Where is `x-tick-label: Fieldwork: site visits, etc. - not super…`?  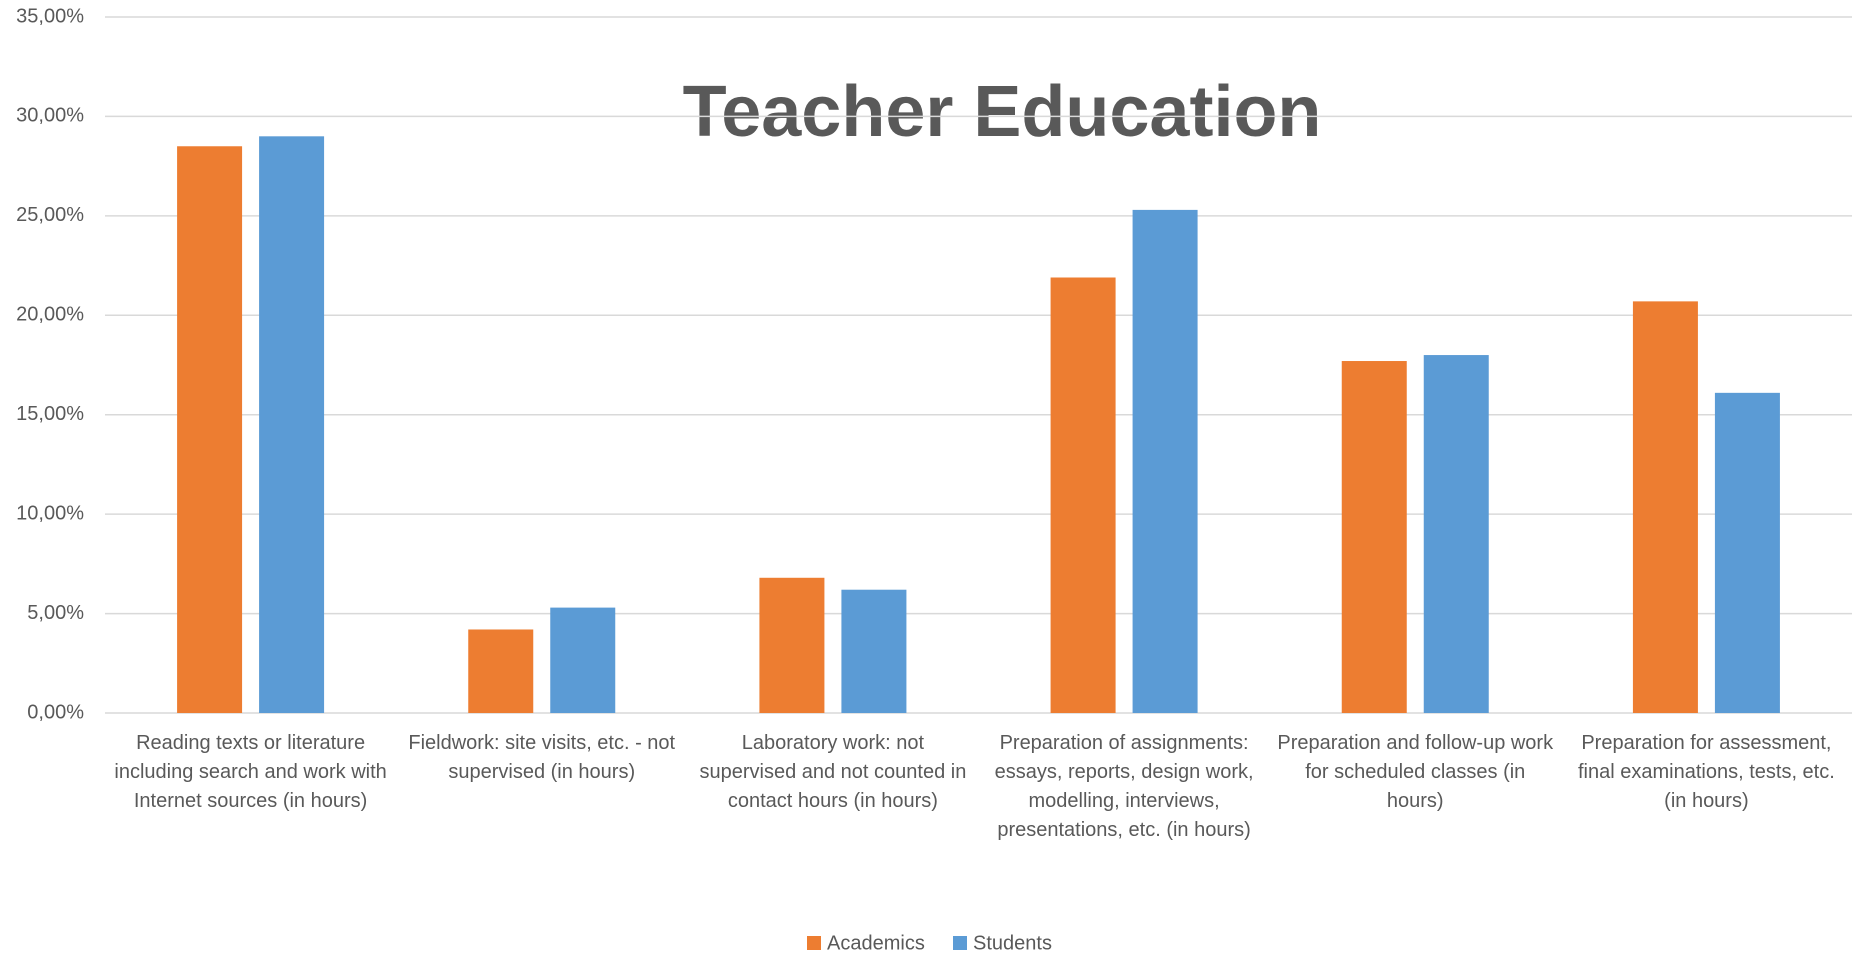 x-tick-label: Fieldwork: site visits, etc. - not super… is located at coordinates (542, 757).